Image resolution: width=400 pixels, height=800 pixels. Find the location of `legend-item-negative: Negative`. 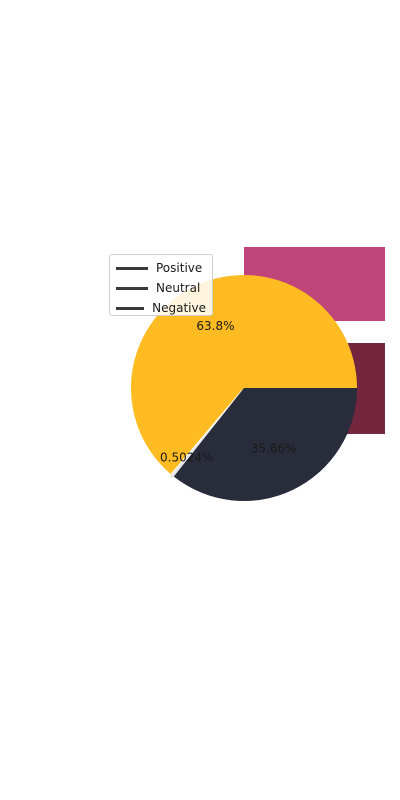

legend-item-negative: Negative is located at coordinates (161, 308).